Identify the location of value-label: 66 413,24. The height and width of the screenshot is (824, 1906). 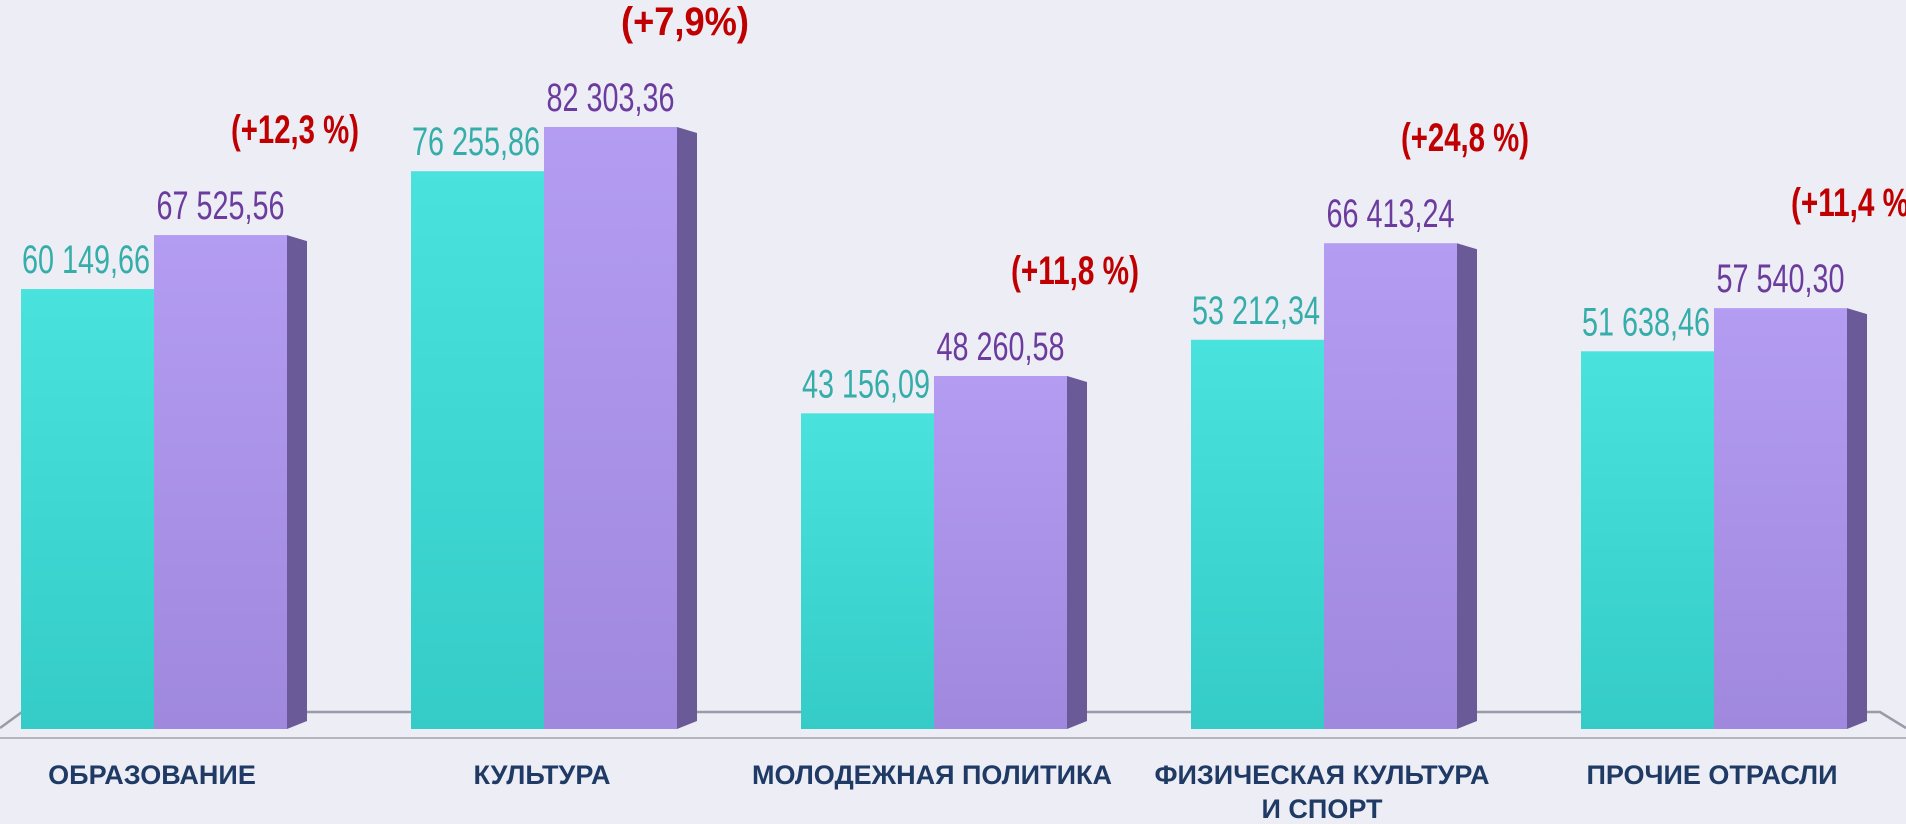
(1391, 214).